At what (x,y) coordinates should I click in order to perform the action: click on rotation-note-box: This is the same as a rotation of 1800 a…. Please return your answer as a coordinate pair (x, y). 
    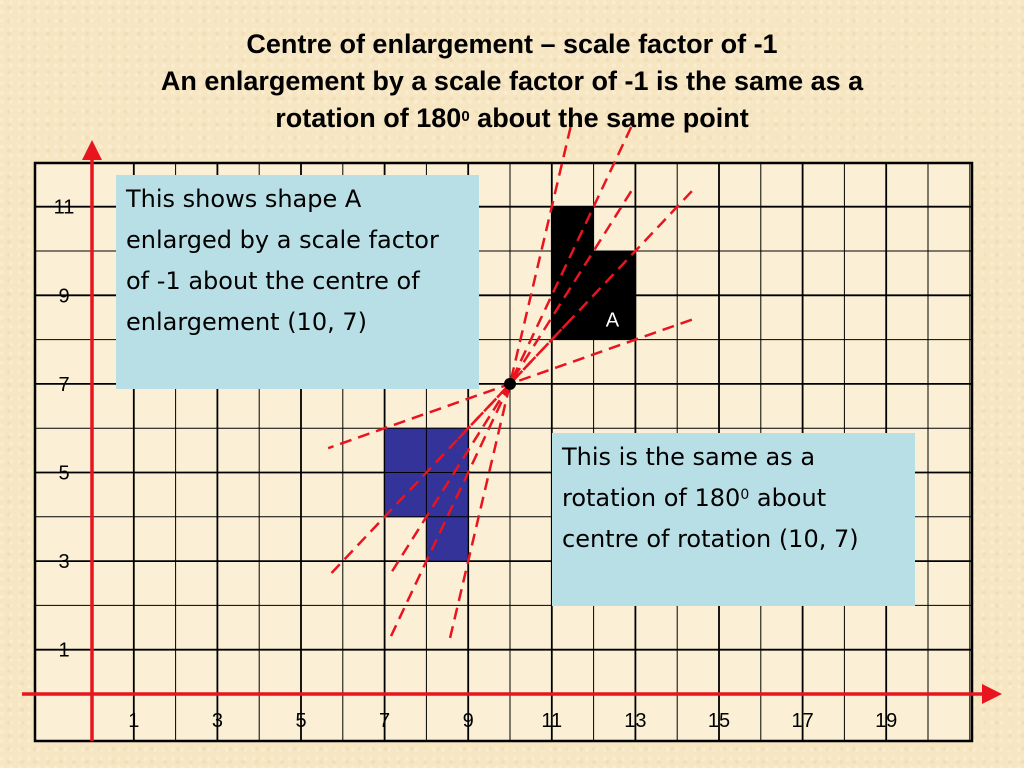
    Looking at the image, I should click on (733, 519).